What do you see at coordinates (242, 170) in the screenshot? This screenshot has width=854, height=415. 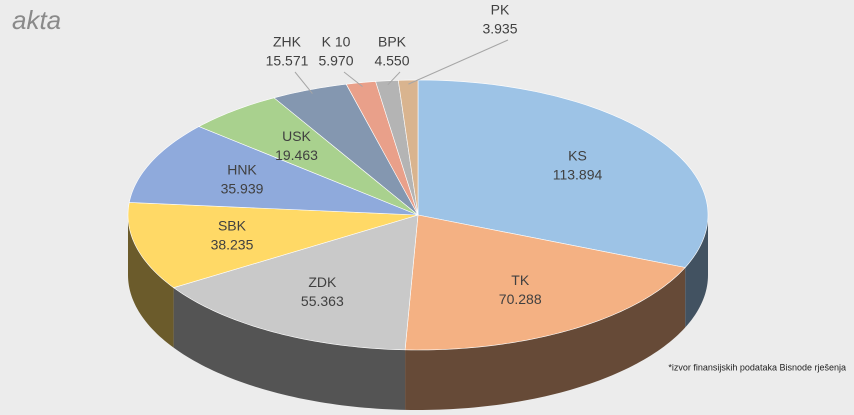 I see `data-label-name: HNK` at bounding box center [242, 170].